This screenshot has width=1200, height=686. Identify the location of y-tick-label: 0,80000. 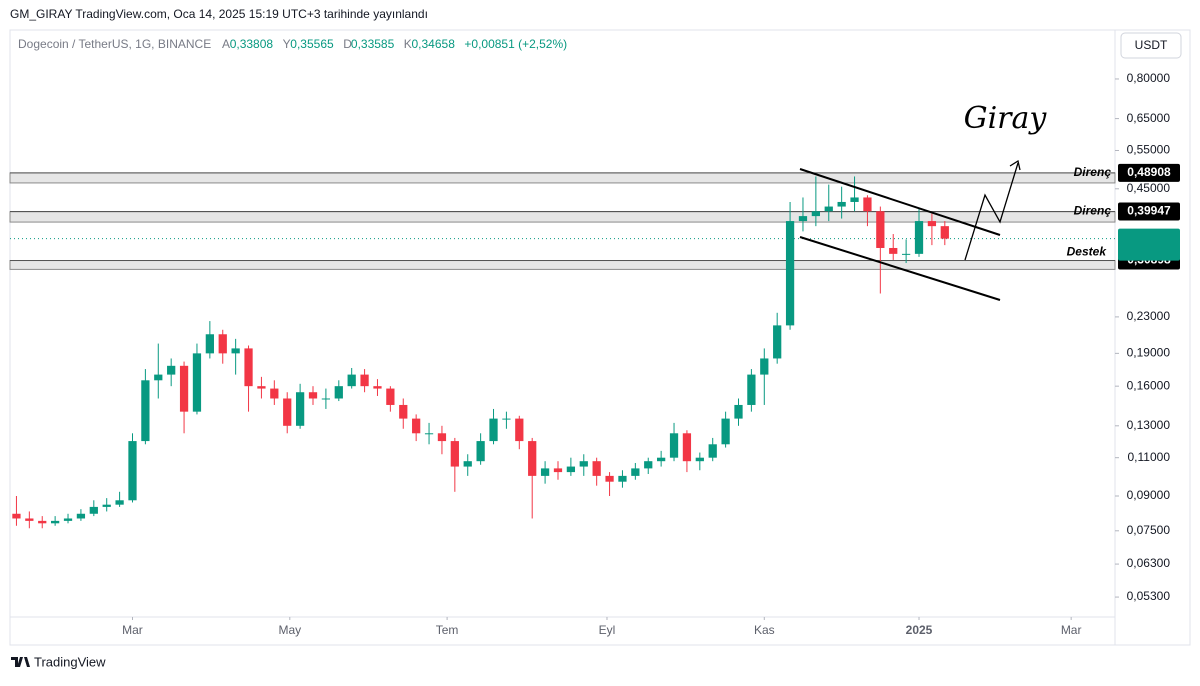
(1149, 78).